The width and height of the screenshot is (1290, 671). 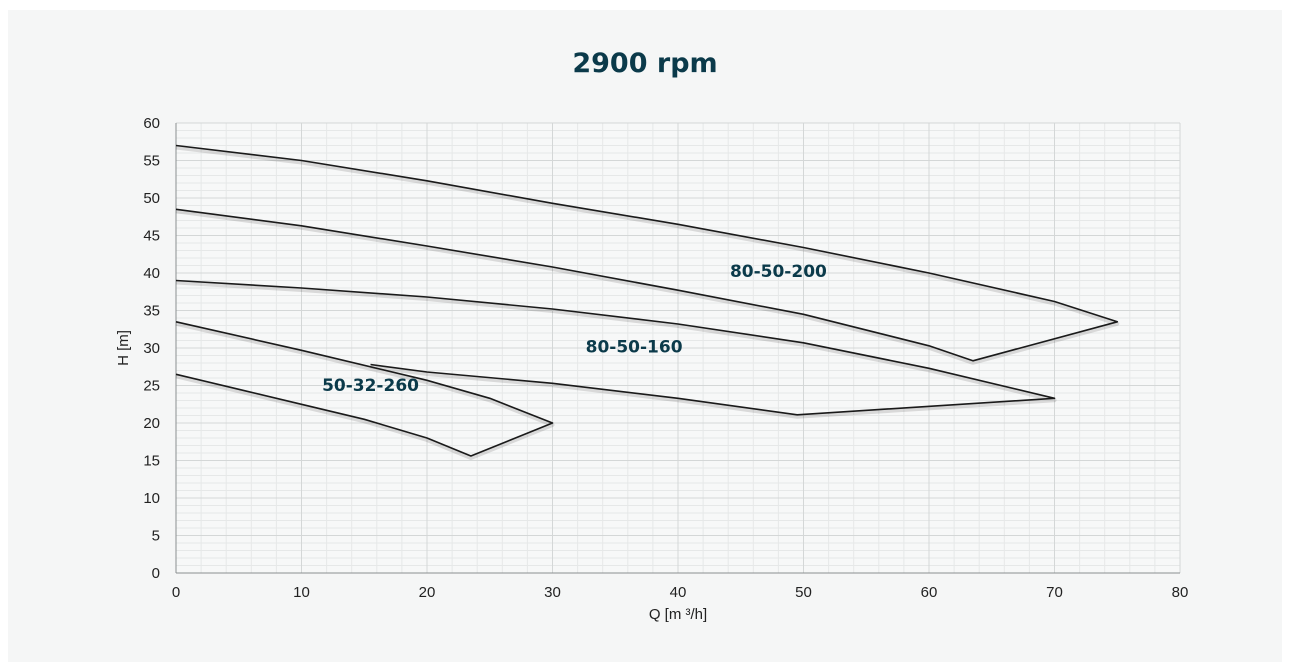 I want to click on y-tick-label: 50, so click(x=151, y=198).